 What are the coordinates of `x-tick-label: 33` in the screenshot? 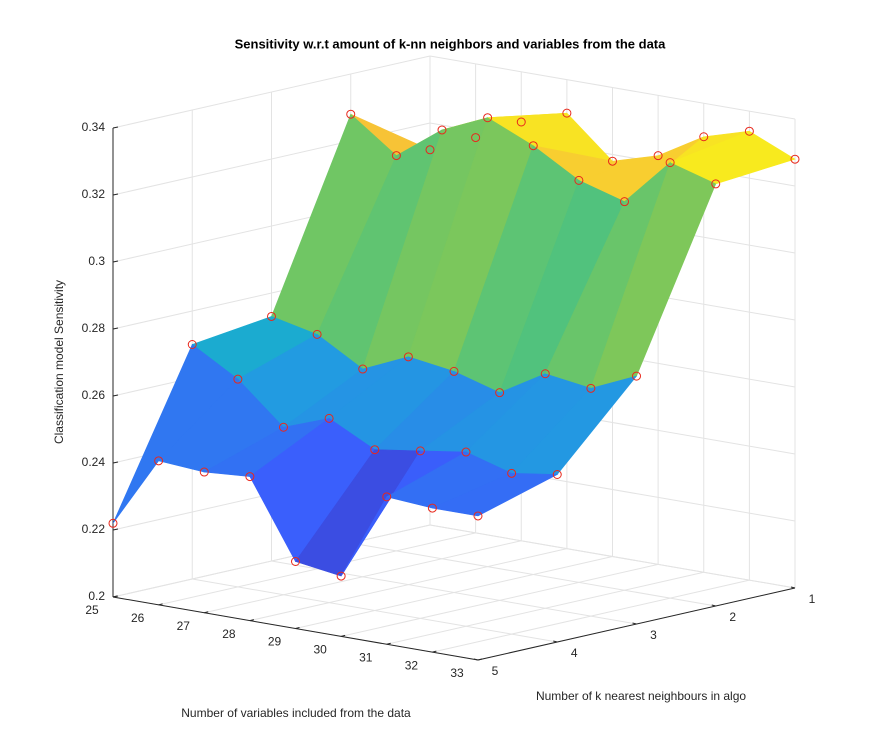 It's located at (457, 673).